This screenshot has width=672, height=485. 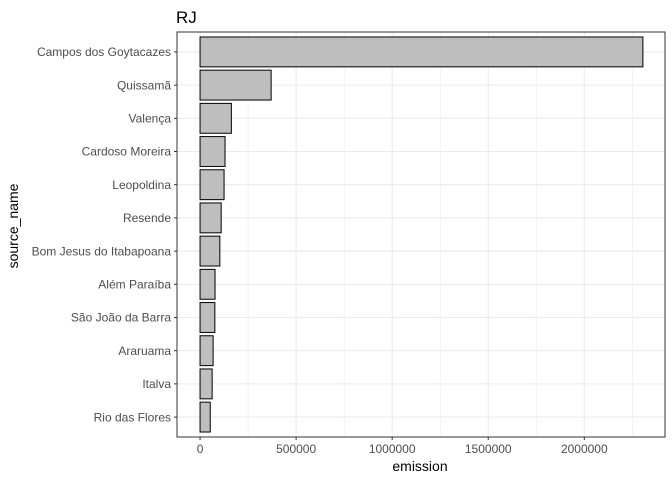 What do you see at coordinates (488, 449) in the screenshot?
I see `x-tick-label: 1500000` at bounding box center [488, 449].